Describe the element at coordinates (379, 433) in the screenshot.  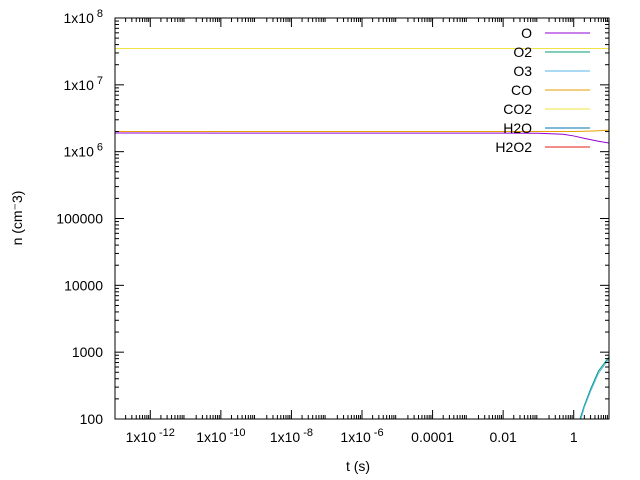
I see `x-tick-label-exponent: -6` at that location.